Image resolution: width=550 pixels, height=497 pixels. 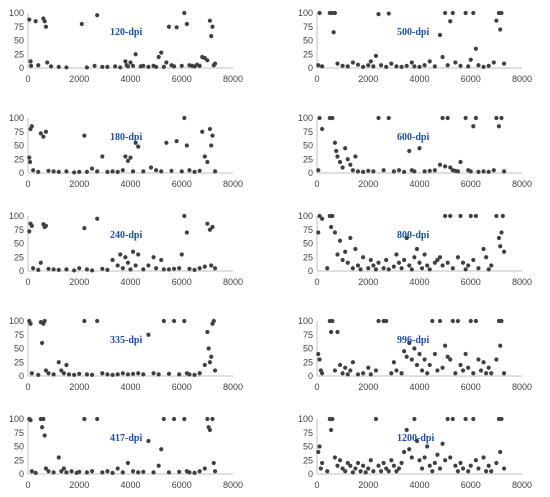 What do you see at coordinates (126, 32) in the screenshot?
I see `dpi-label: 120-dpi` at bounding box center [126, 32].